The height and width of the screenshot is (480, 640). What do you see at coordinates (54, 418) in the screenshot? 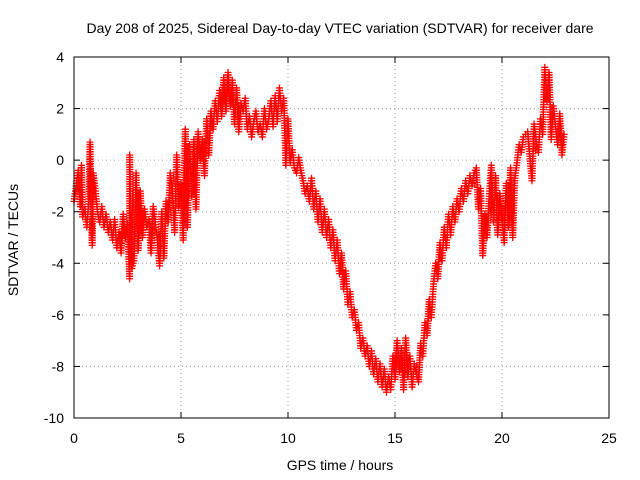
I see `y-tick-label: -10` at bounding box center [54, 418].